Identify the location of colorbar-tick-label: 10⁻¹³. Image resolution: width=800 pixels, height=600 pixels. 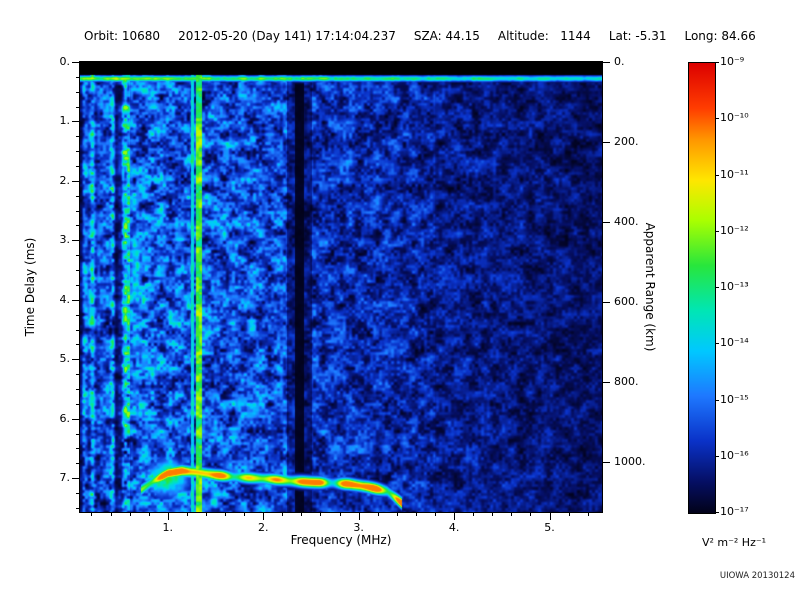
(734, 286).